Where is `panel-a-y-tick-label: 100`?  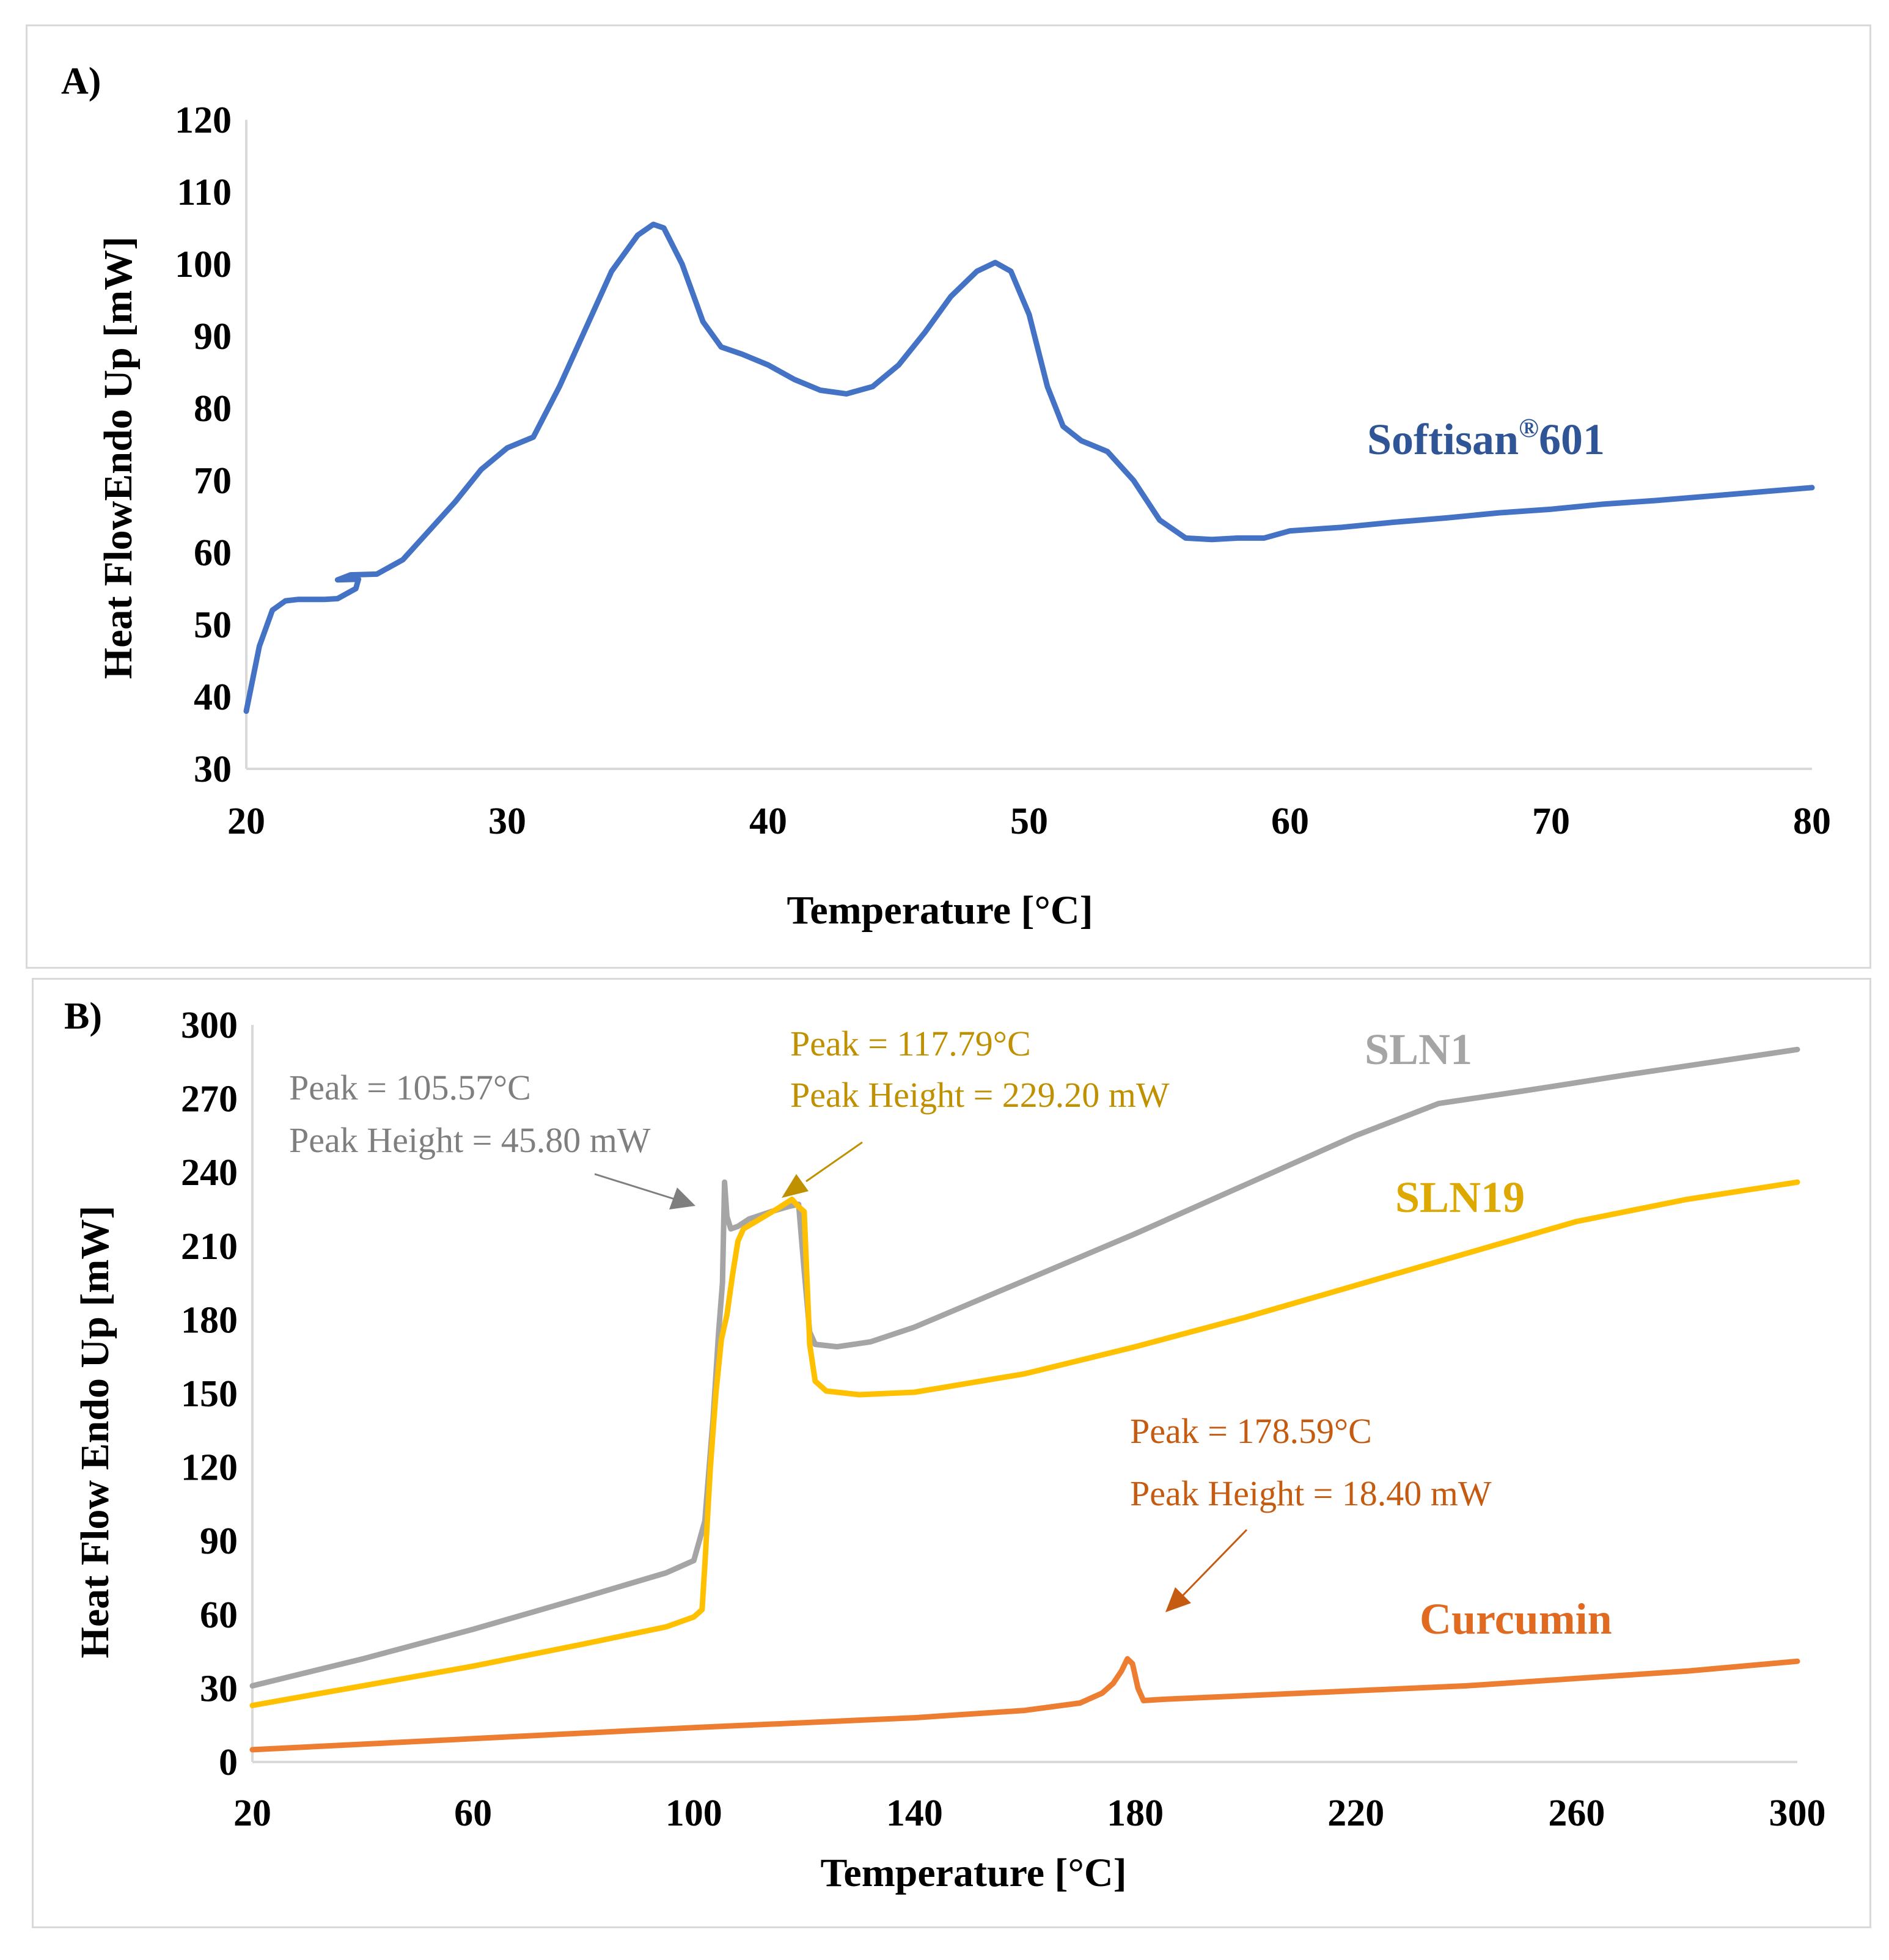 panel-a-y-tick-label: 100 is located at coordinates (203, 264).